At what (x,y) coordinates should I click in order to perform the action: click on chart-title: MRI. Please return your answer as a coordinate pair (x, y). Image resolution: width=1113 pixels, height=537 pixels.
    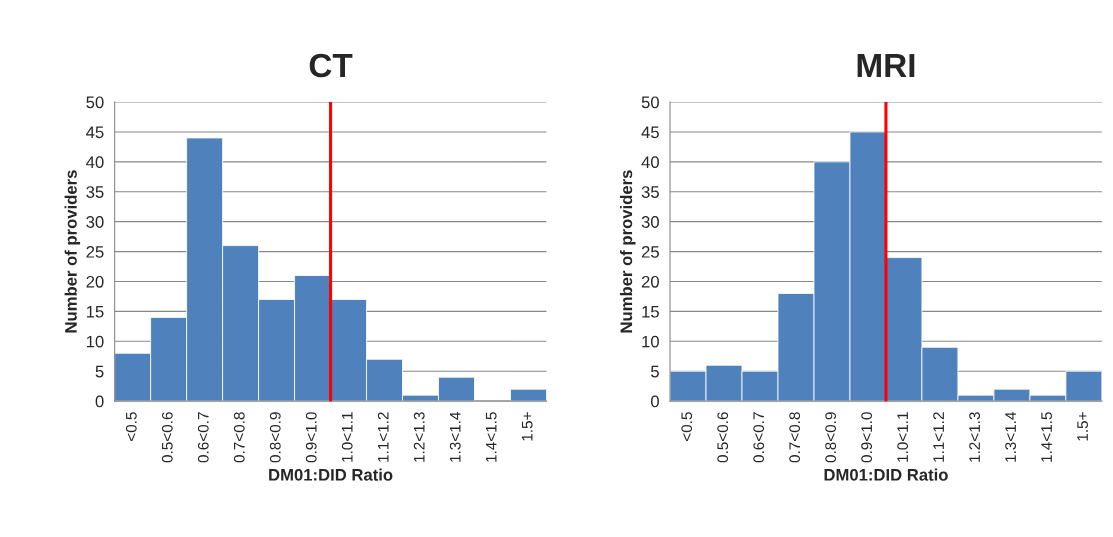
    Looking at the image, I should click on (886, 66).